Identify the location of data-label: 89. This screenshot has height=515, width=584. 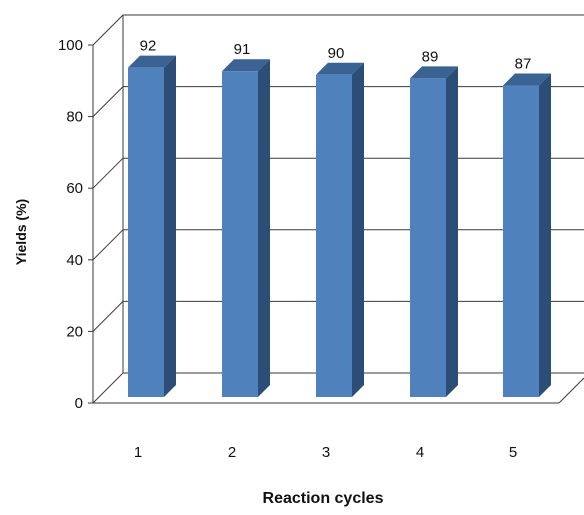
(430, 56).